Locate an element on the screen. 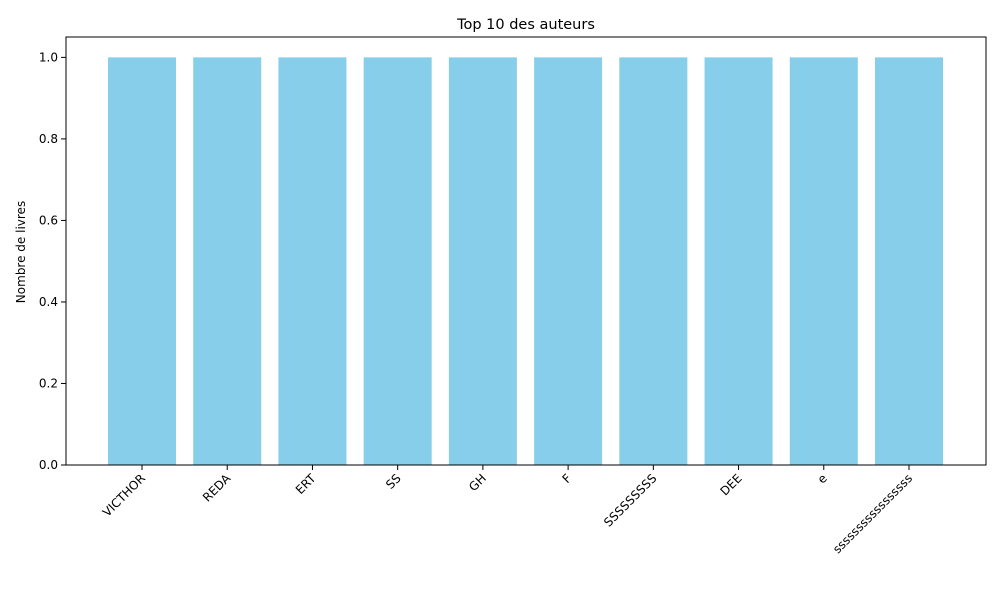 The image size is (1000, 600). y-tick-label: 1.0 is located at coordinates (48, 57).